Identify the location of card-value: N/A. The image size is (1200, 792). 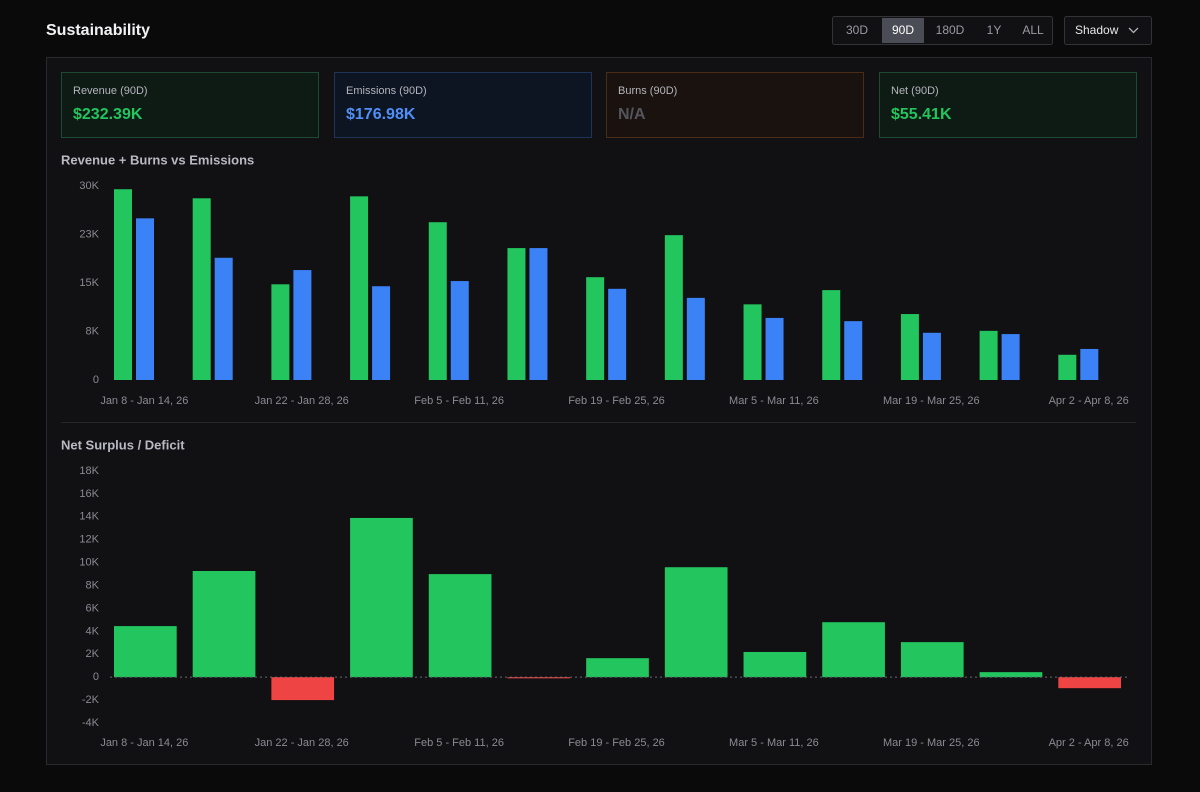
(632, 114).